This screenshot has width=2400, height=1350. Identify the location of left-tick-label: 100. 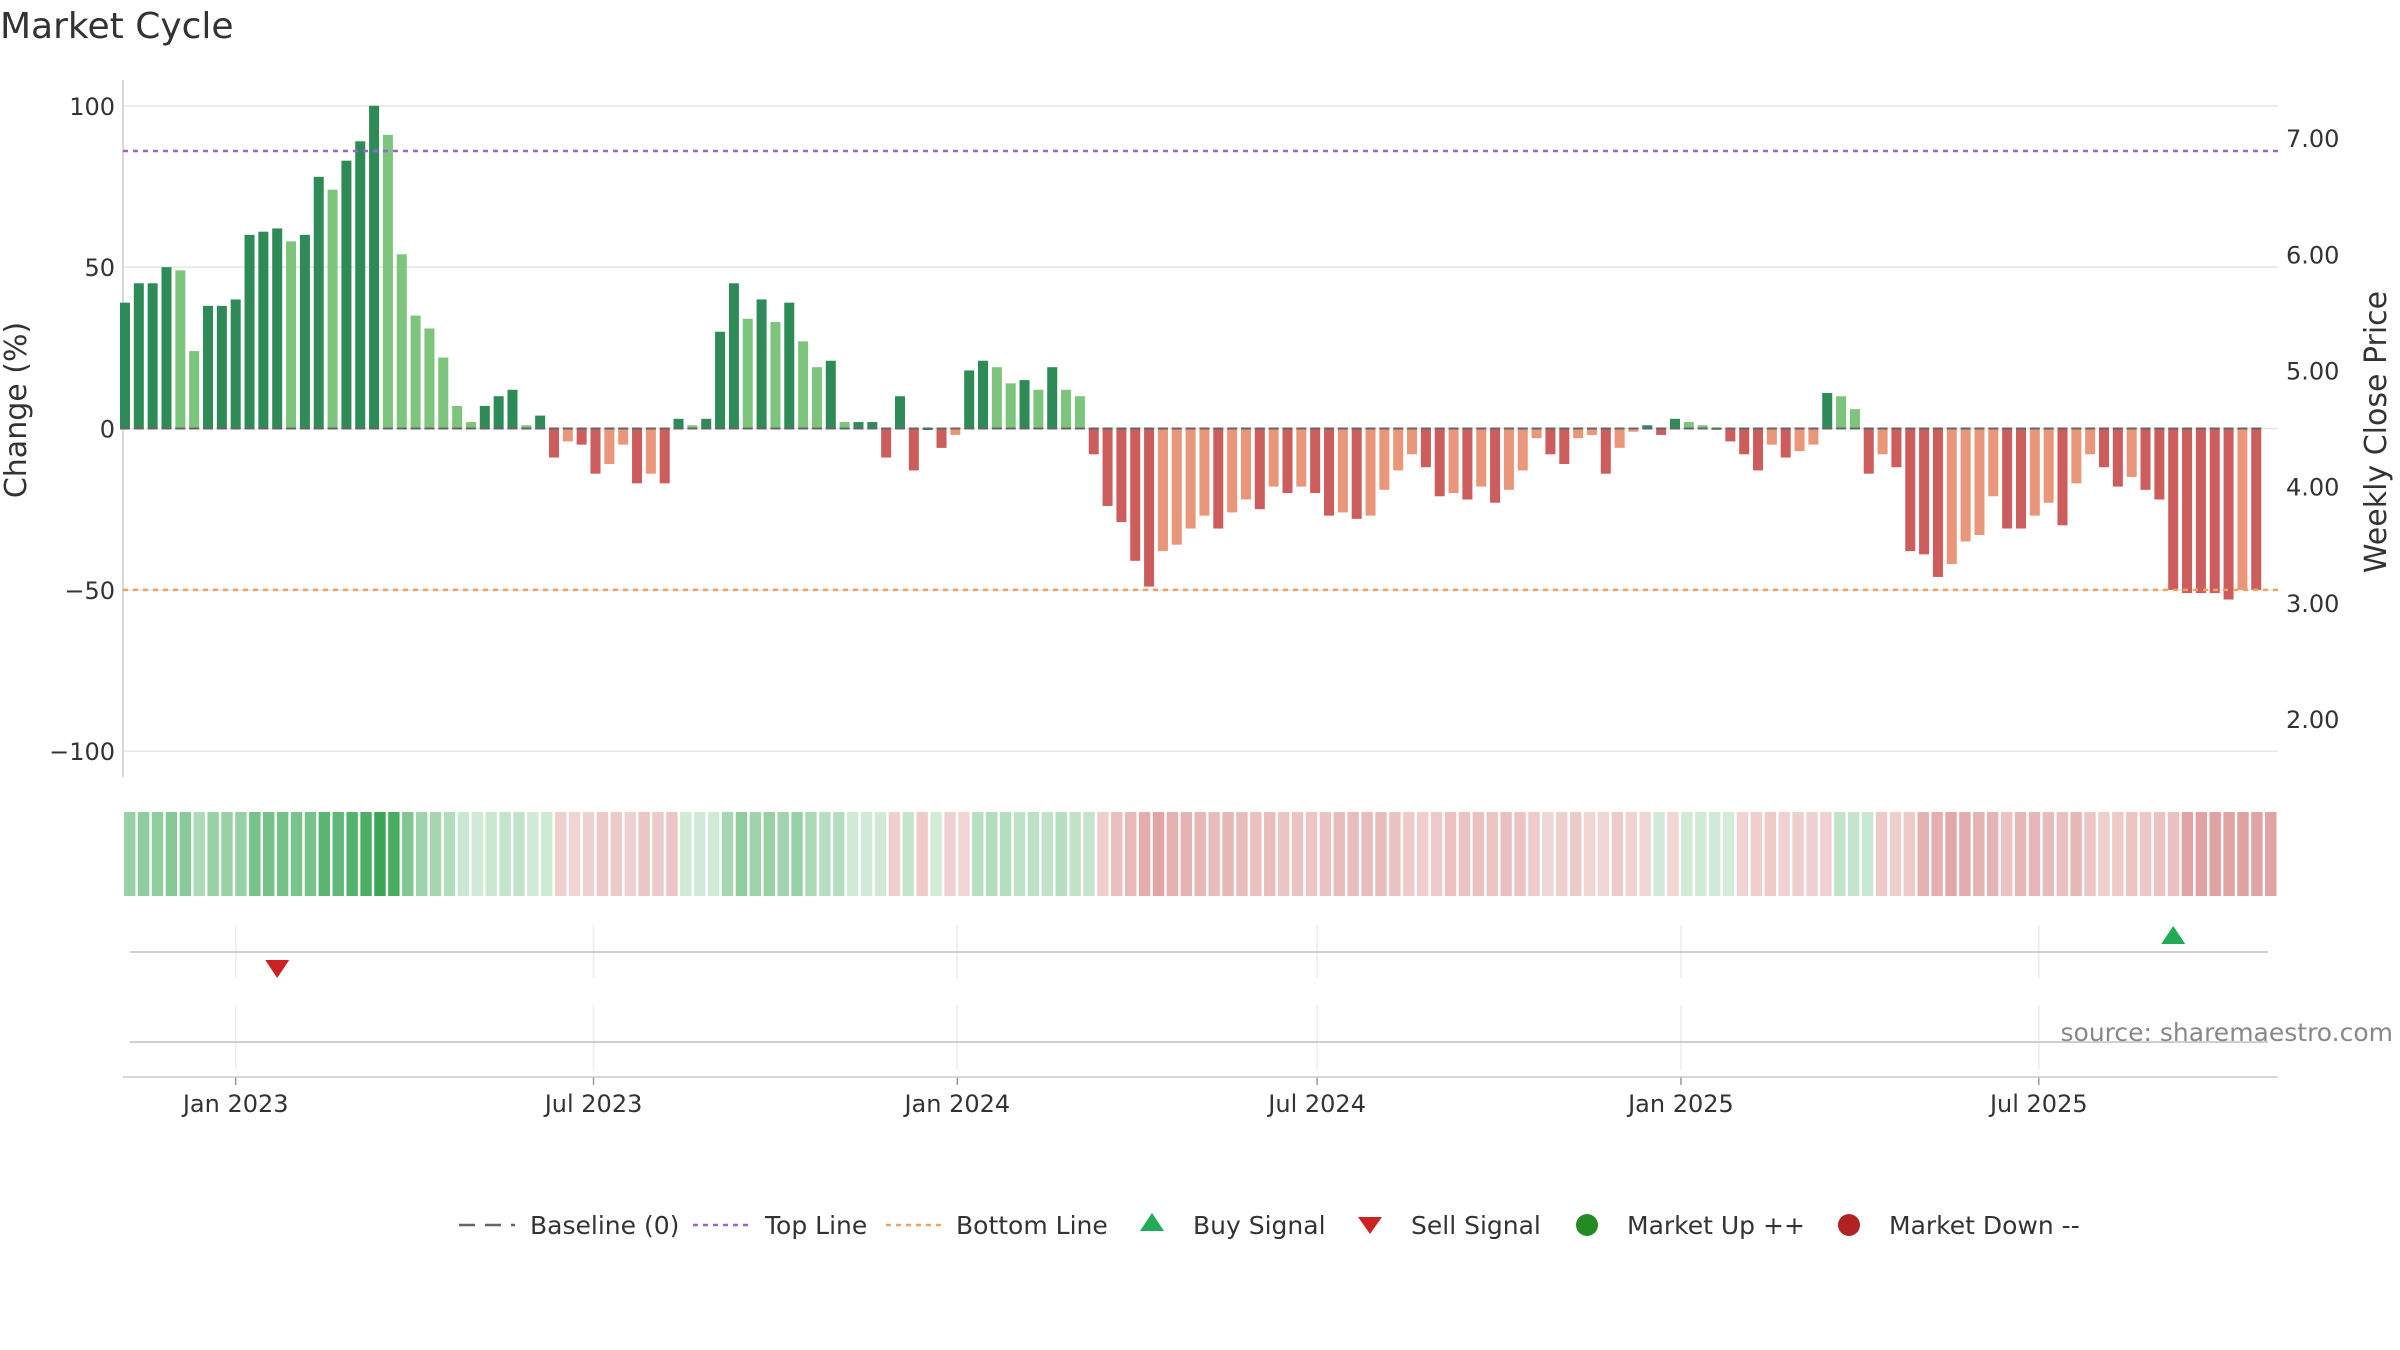
(92, 107).